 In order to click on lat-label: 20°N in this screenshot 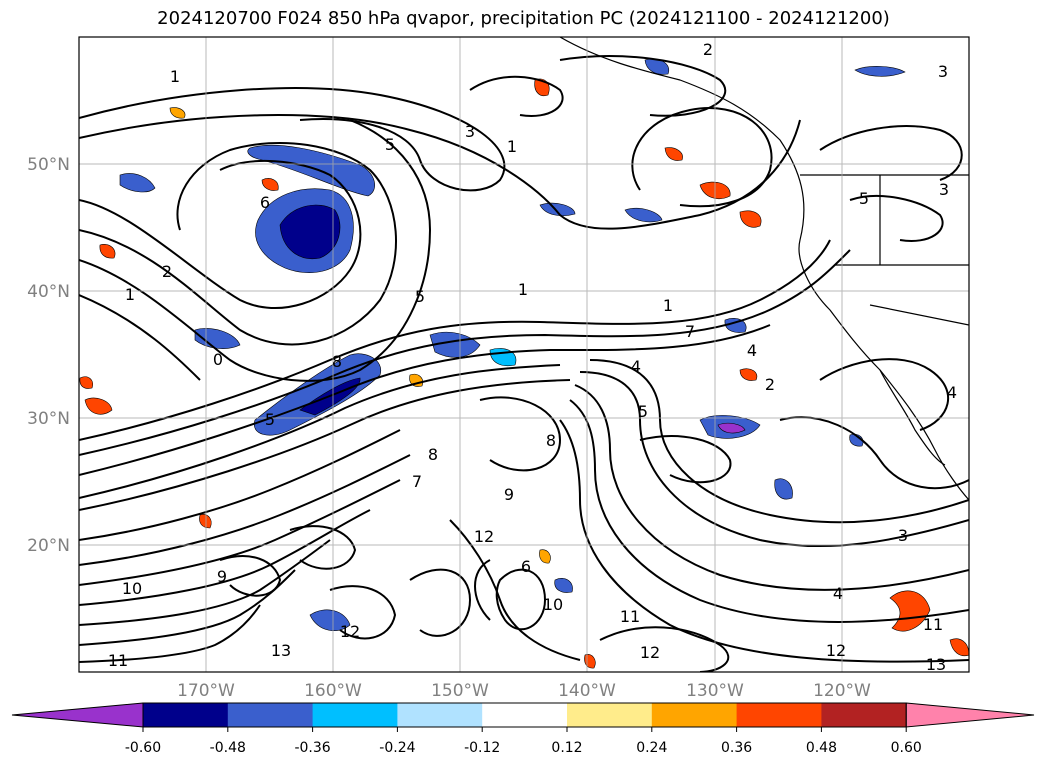, I will do `click(48, 546)`.